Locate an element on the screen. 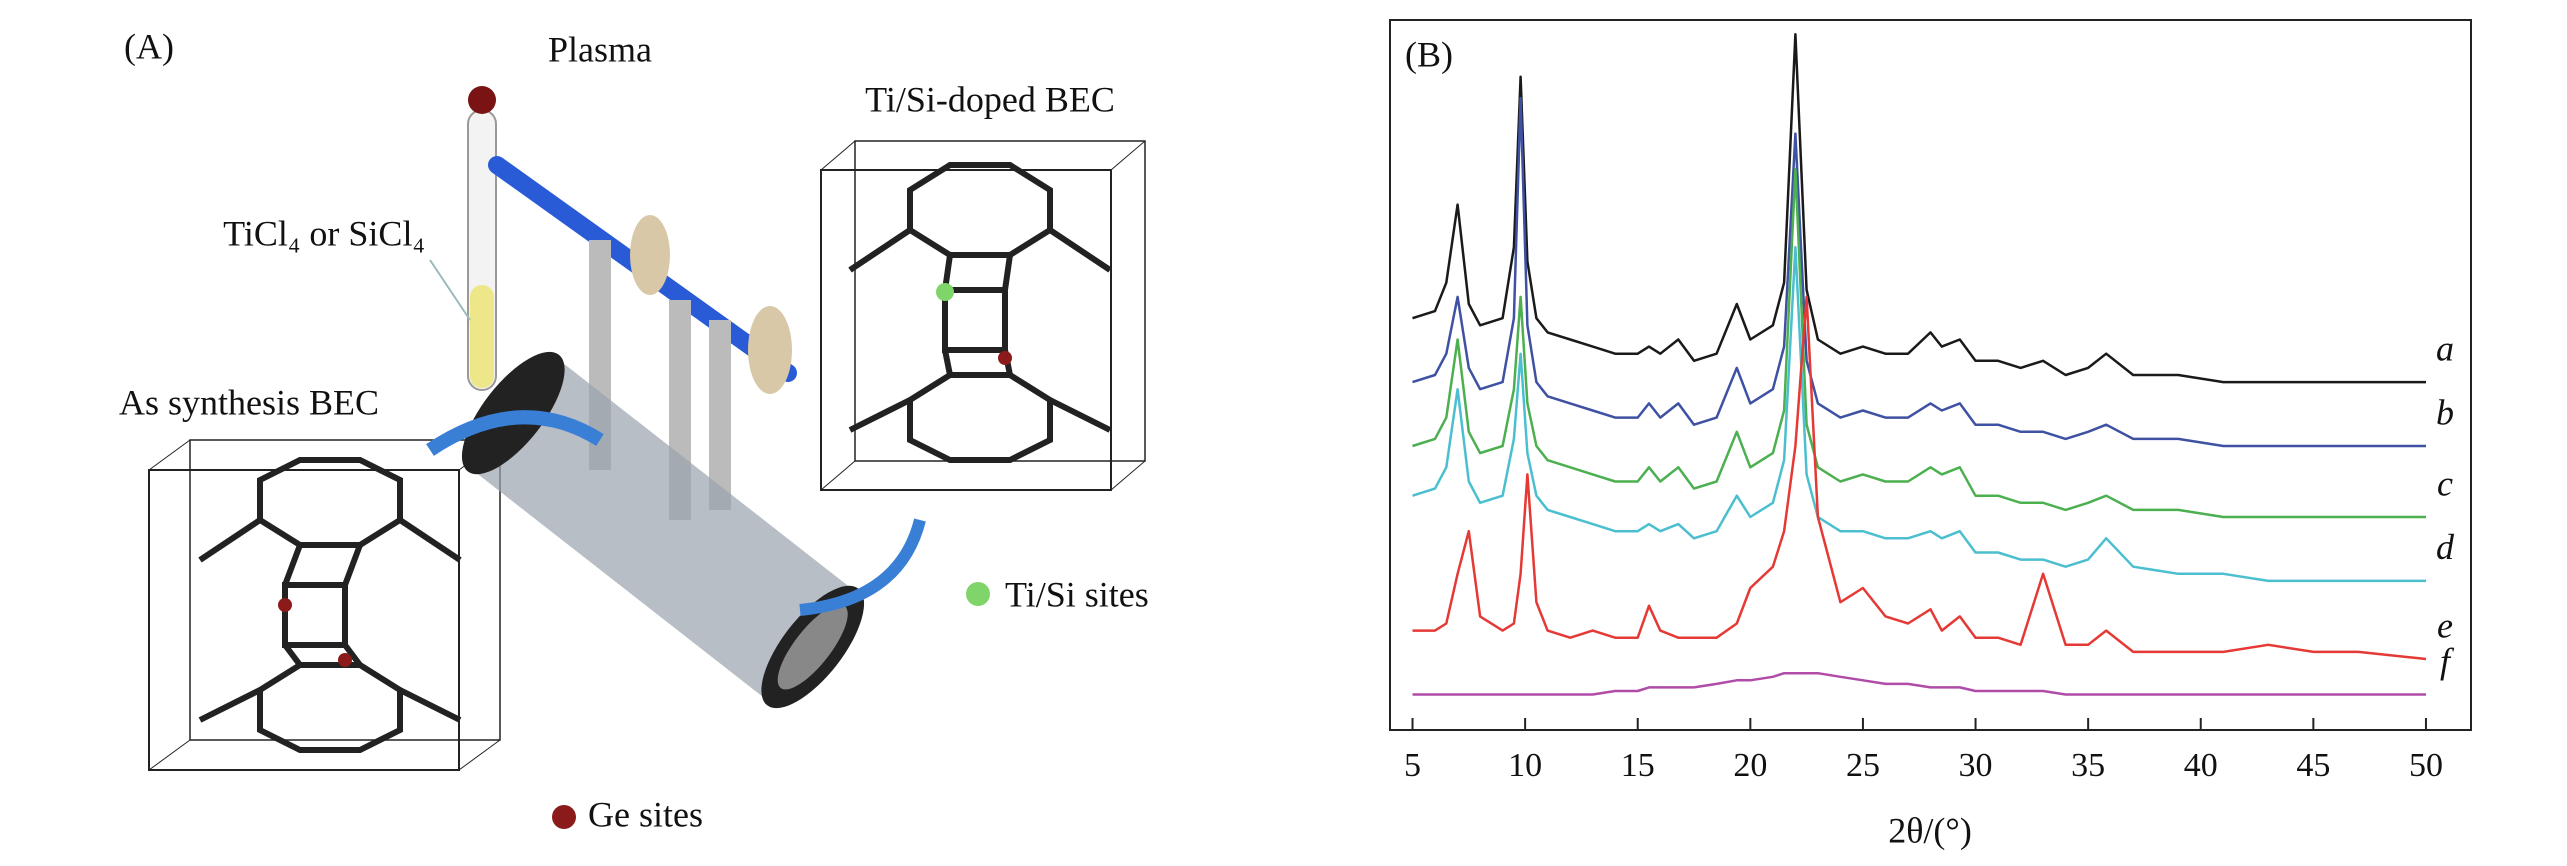 The width and height of the screenshot is (2567, 866). x-axis-title: 2θ/(°) is located at coordinates (1930, 830).